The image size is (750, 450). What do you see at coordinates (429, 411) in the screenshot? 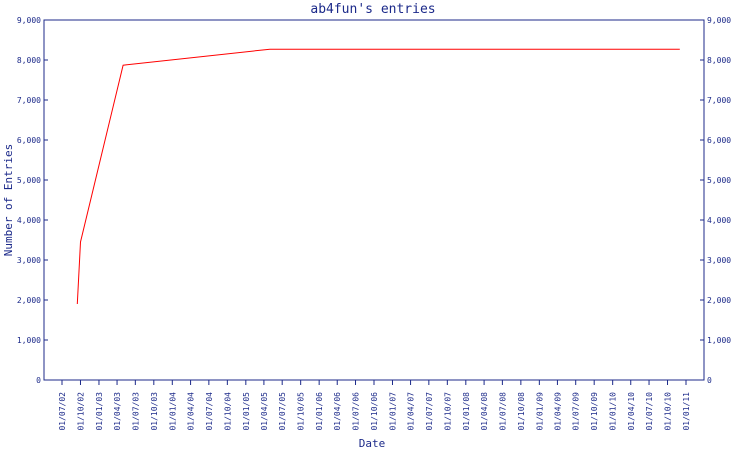
I see `x-tick-label: 01/07/07` at bounding box center [429, 411].